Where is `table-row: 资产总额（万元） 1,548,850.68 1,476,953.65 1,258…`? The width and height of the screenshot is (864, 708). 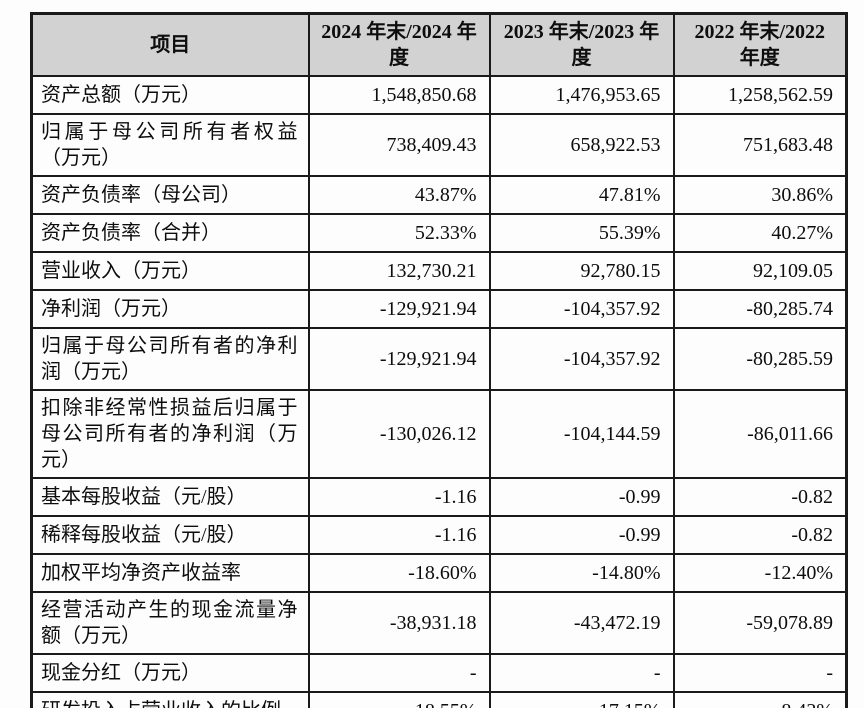 table-row: 资产总额（万元） 1,548,850.68 1,476,953.65 1,258… is located at coordinates (439, 95).